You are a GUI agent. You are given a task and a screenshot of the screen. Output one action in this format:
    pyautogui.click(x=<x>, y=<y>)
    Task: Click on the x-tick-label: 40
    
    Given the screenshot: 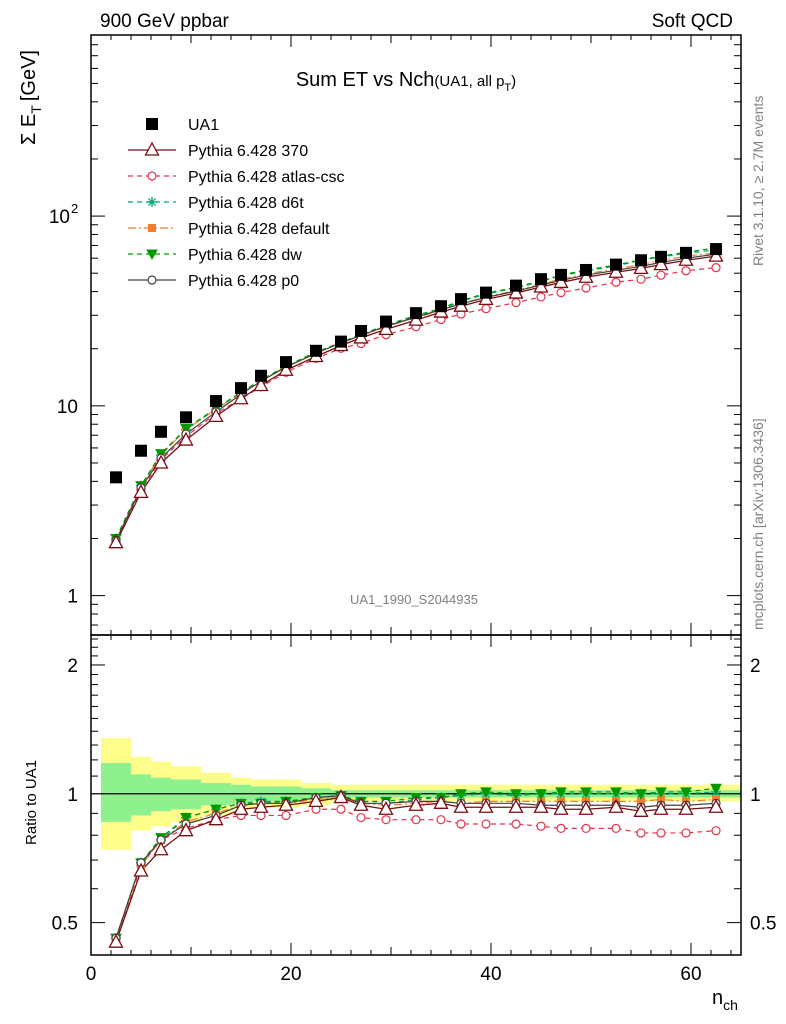 What is the action you would take?
    pyautogui.click(x=490, y=974)
    